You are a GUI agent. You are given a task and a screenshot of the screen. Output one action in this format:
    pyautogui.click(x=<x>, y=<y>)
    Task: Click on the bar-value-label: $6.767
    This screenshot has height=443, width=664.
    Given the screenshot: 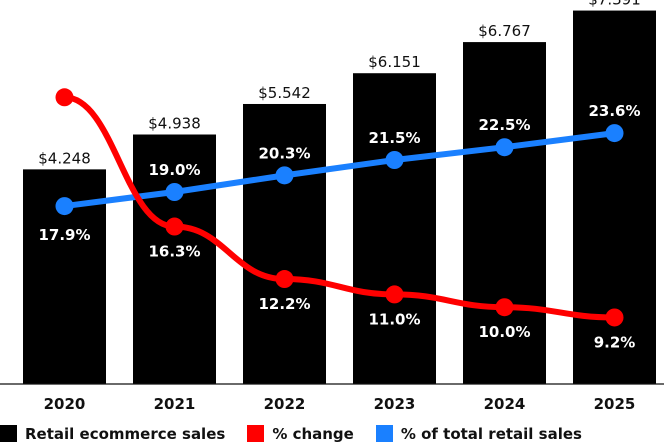 What is the action you would take?
    pyautogui.click(x=504, y=31)
    